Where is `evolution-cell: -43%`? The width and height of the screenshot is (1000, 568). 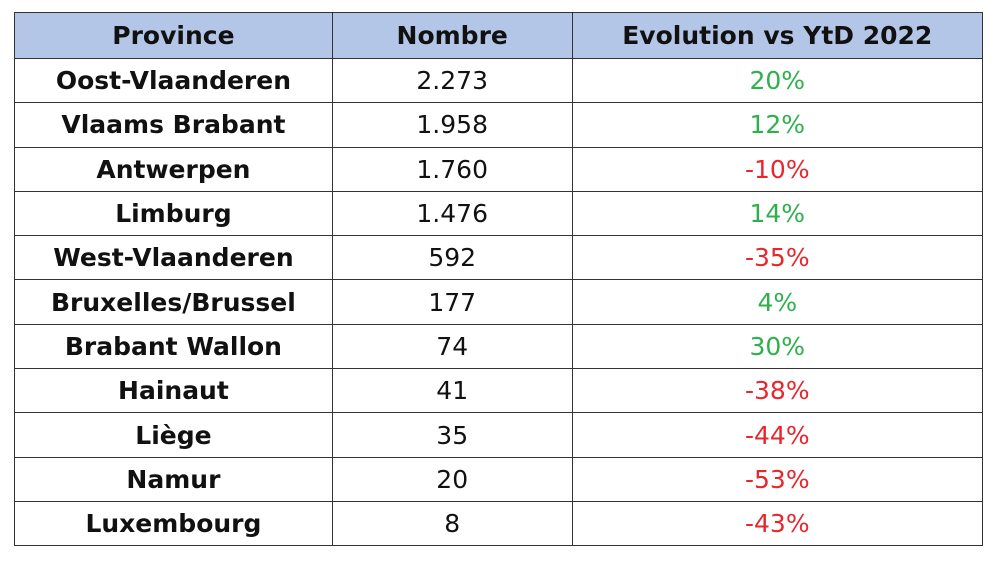 evolution-cell: -43% is located at coordinates (777, 523).